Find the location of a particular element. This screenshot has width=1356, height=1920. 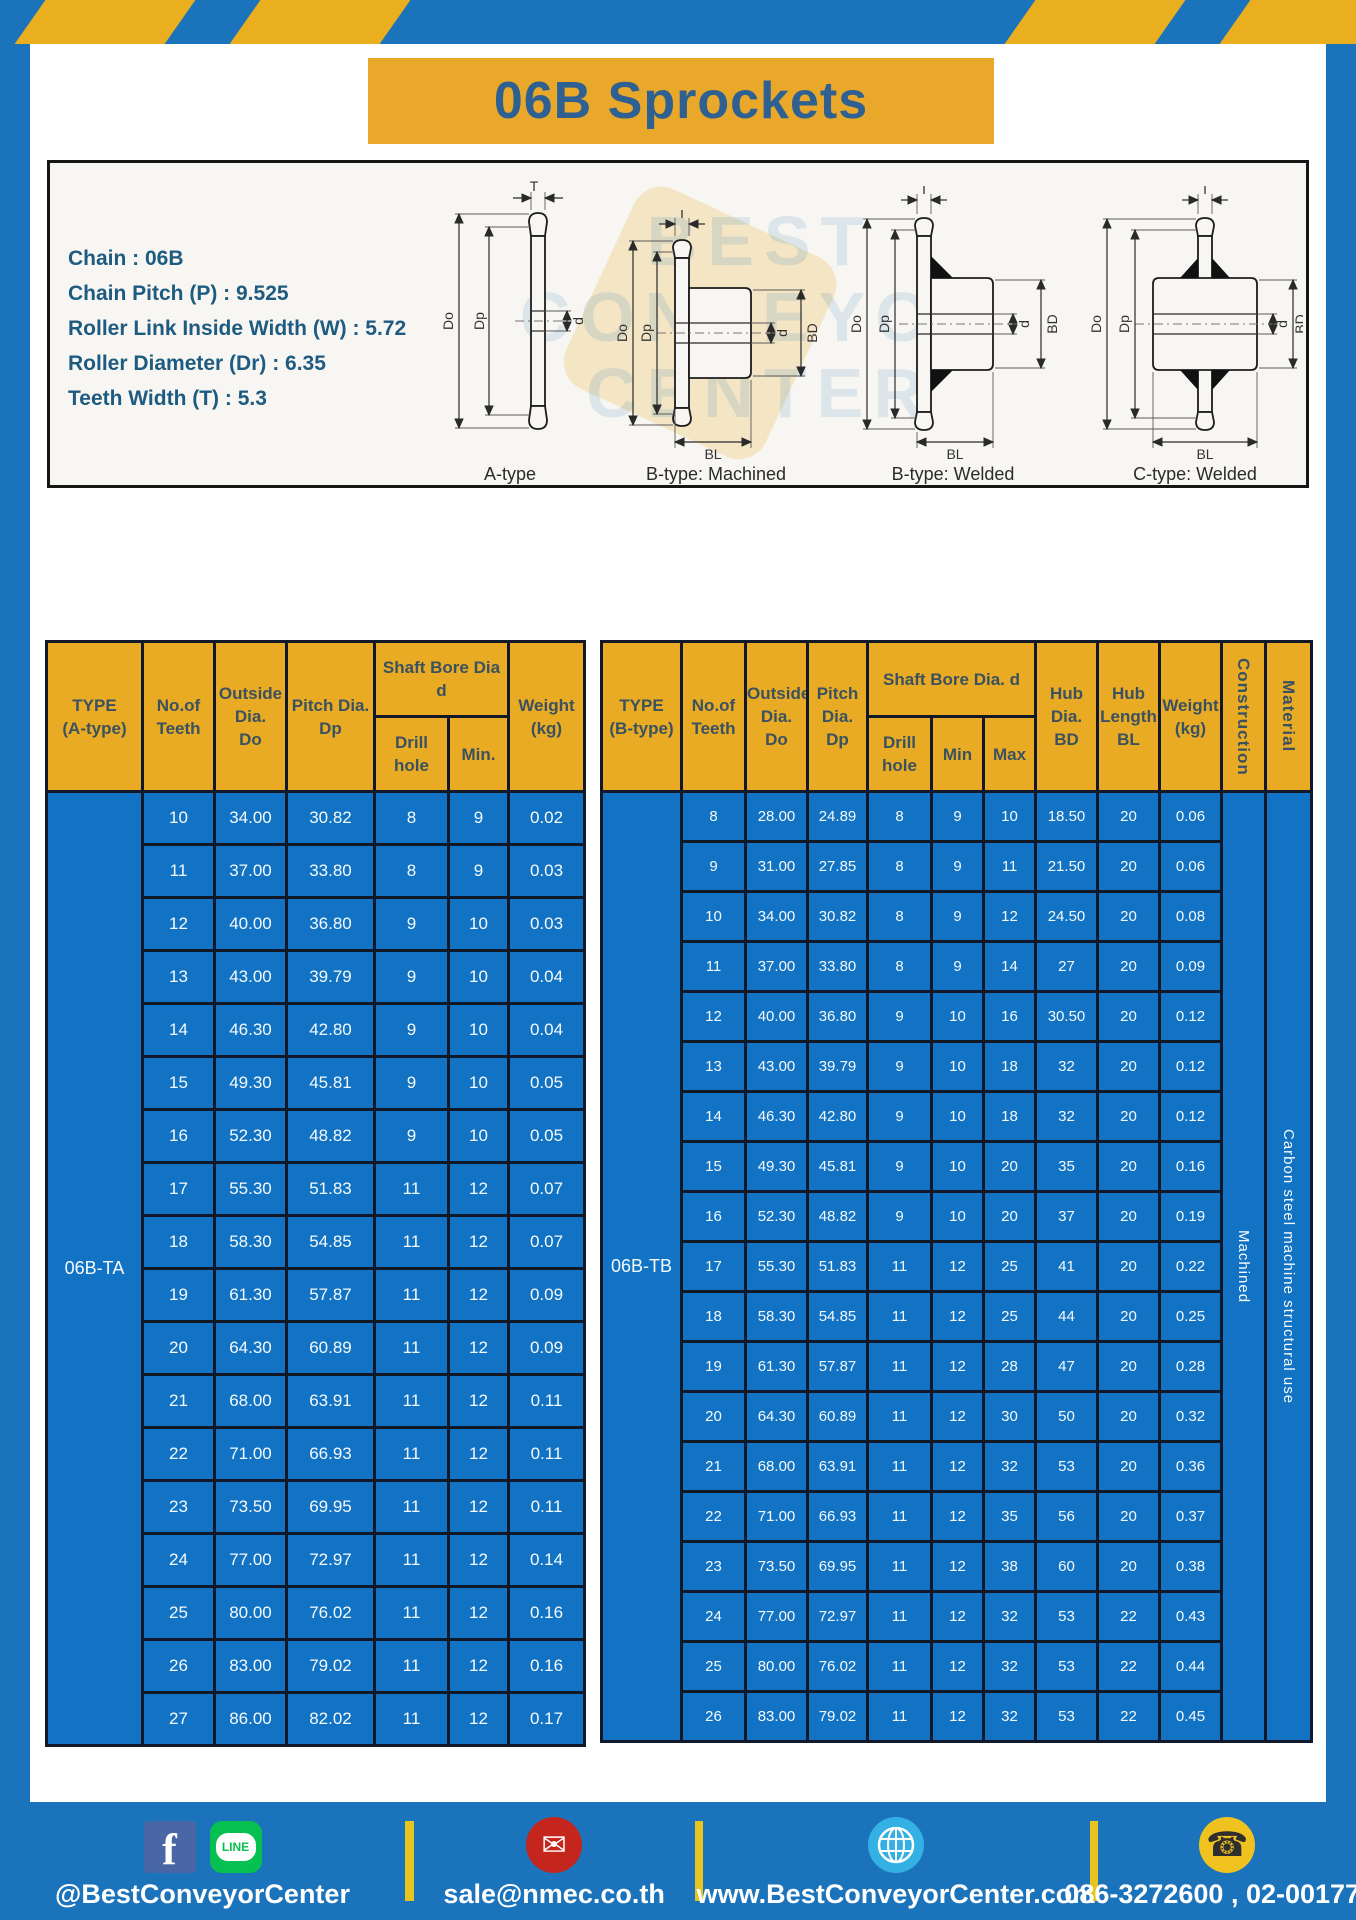

dim-t: T is located at coordinates (924, 191).